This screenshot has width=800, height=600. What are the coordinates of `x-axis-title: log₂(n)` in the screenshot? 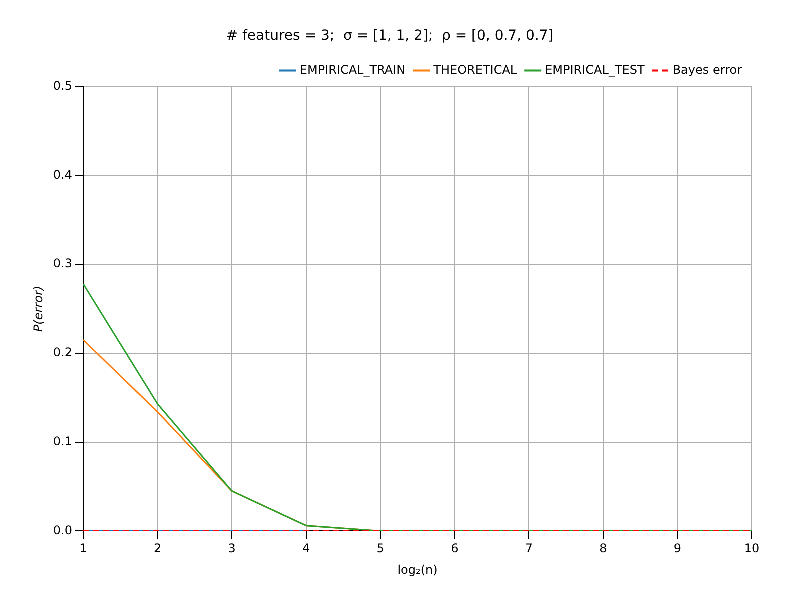 It's located at (418, 569).